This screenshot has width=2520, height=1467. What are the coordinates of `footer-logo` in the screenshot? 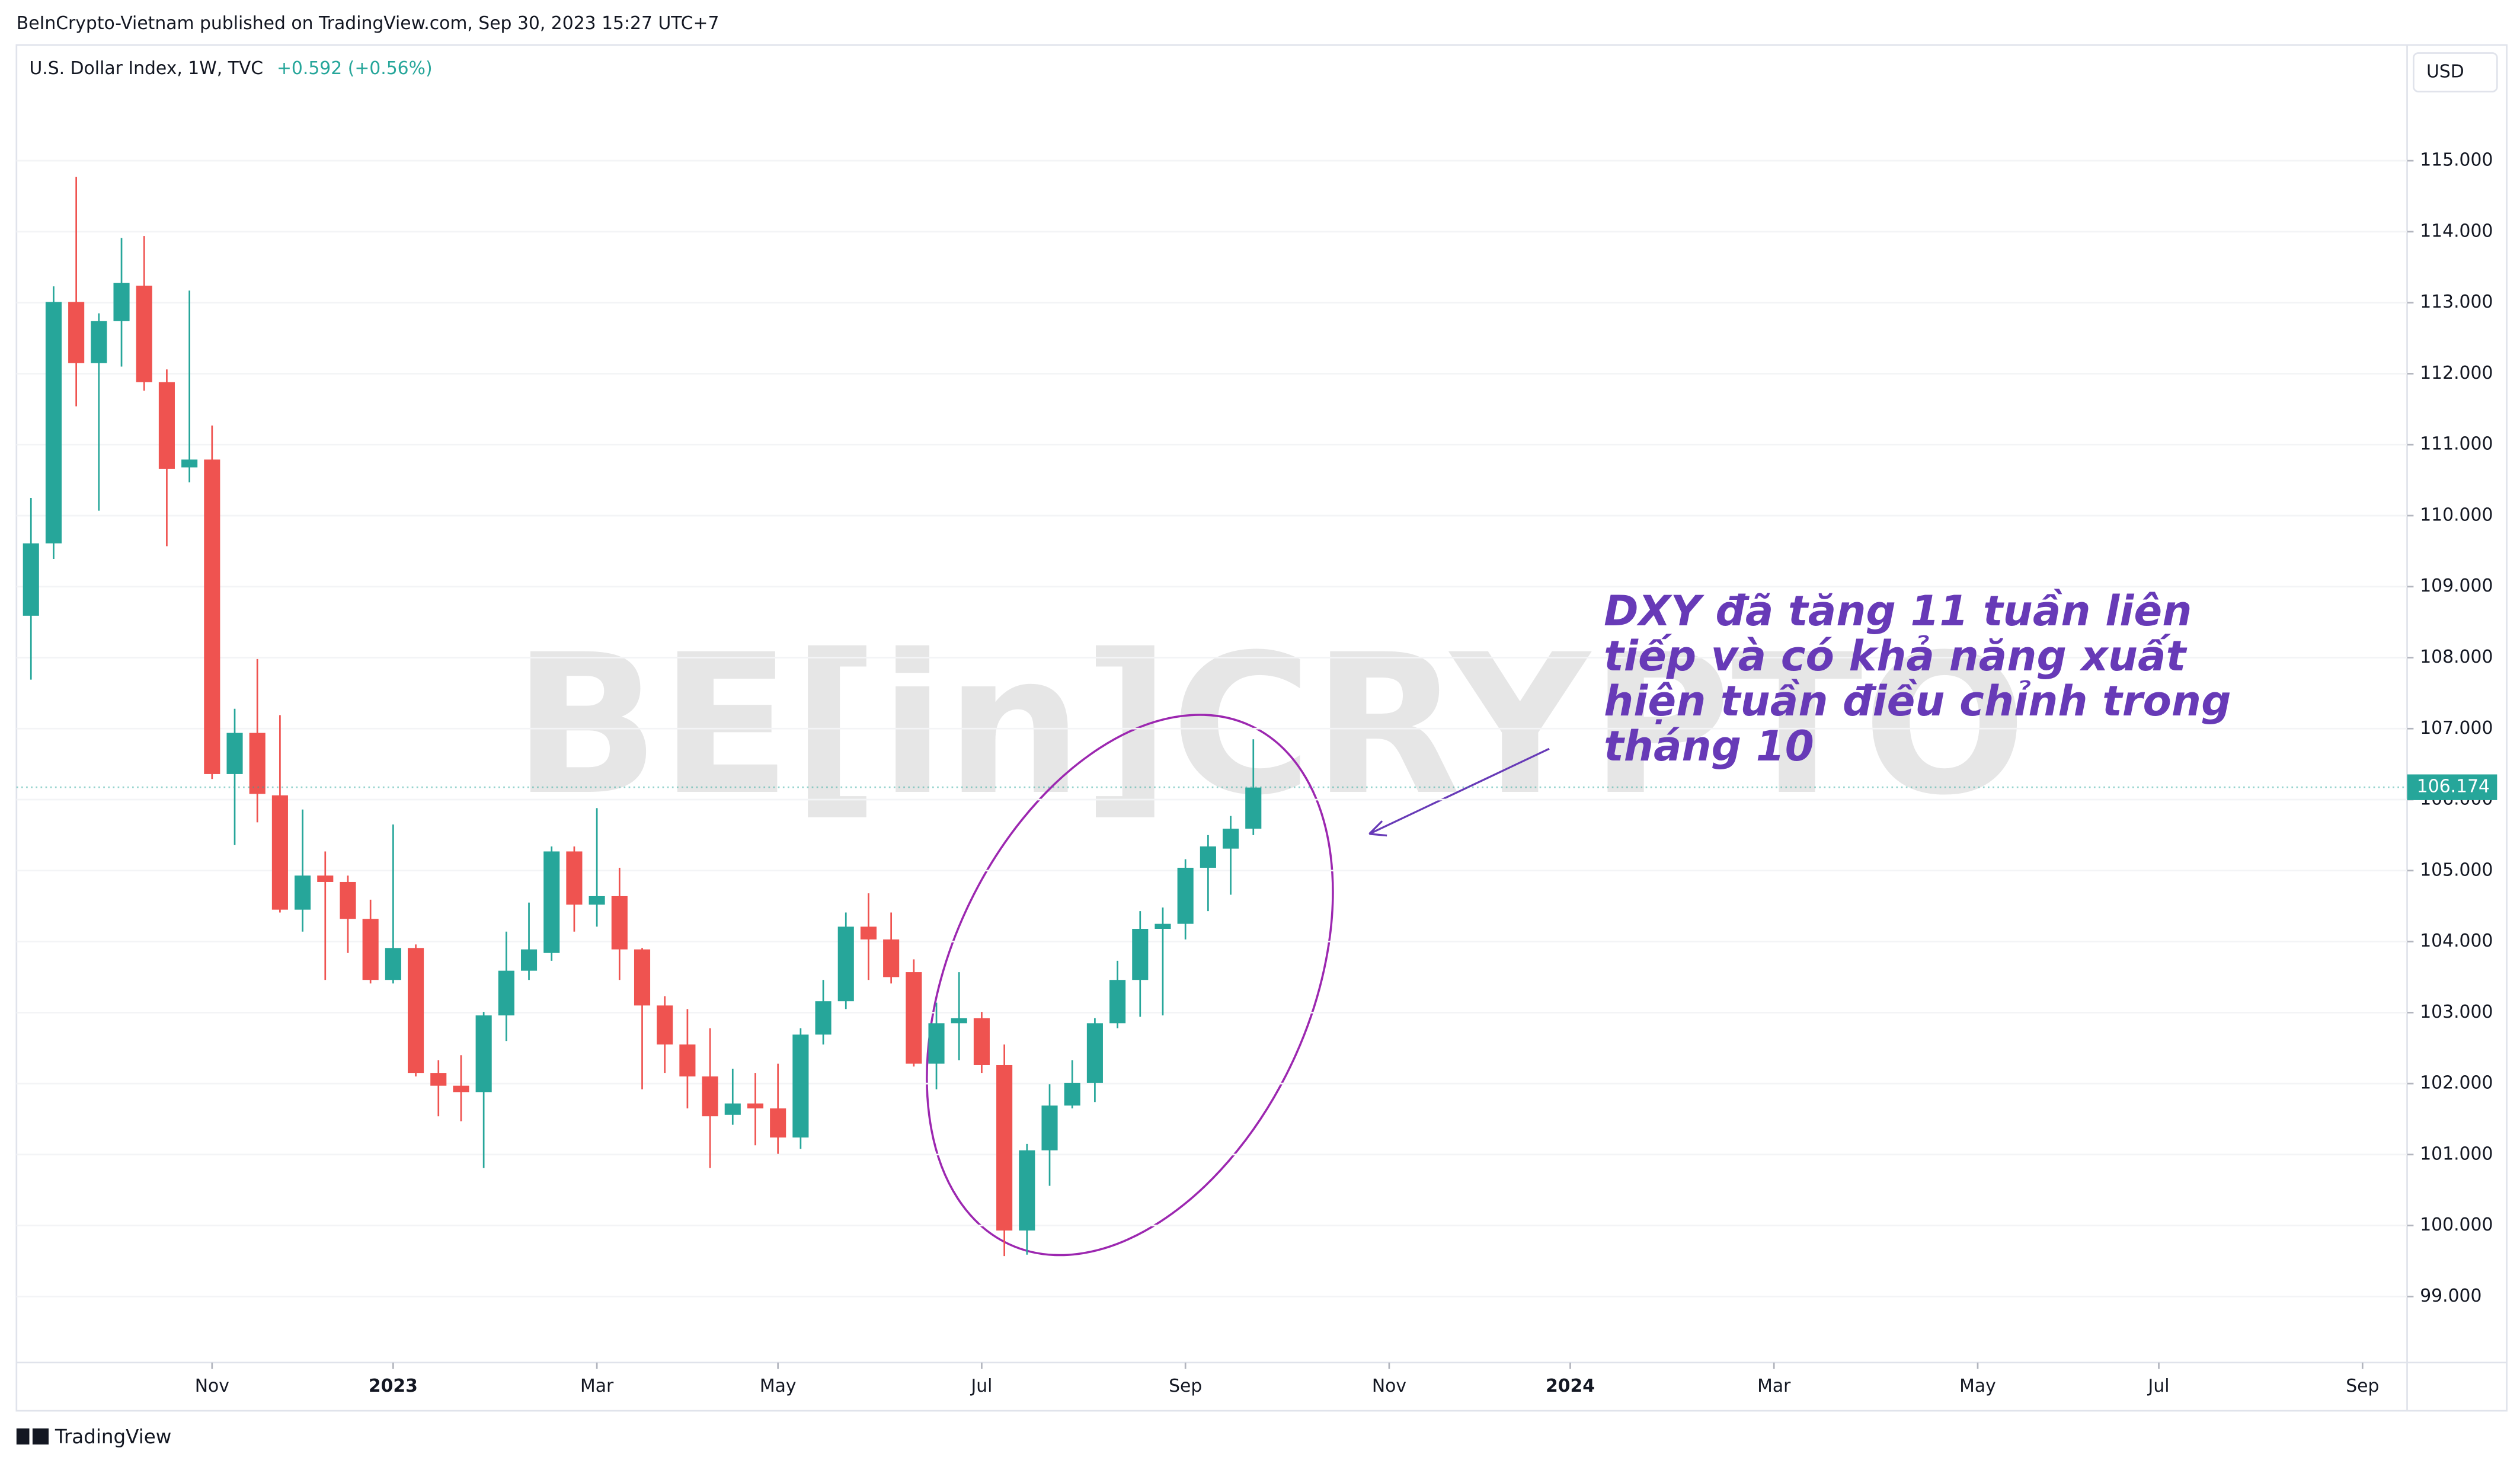 It's located at (33, 1437).